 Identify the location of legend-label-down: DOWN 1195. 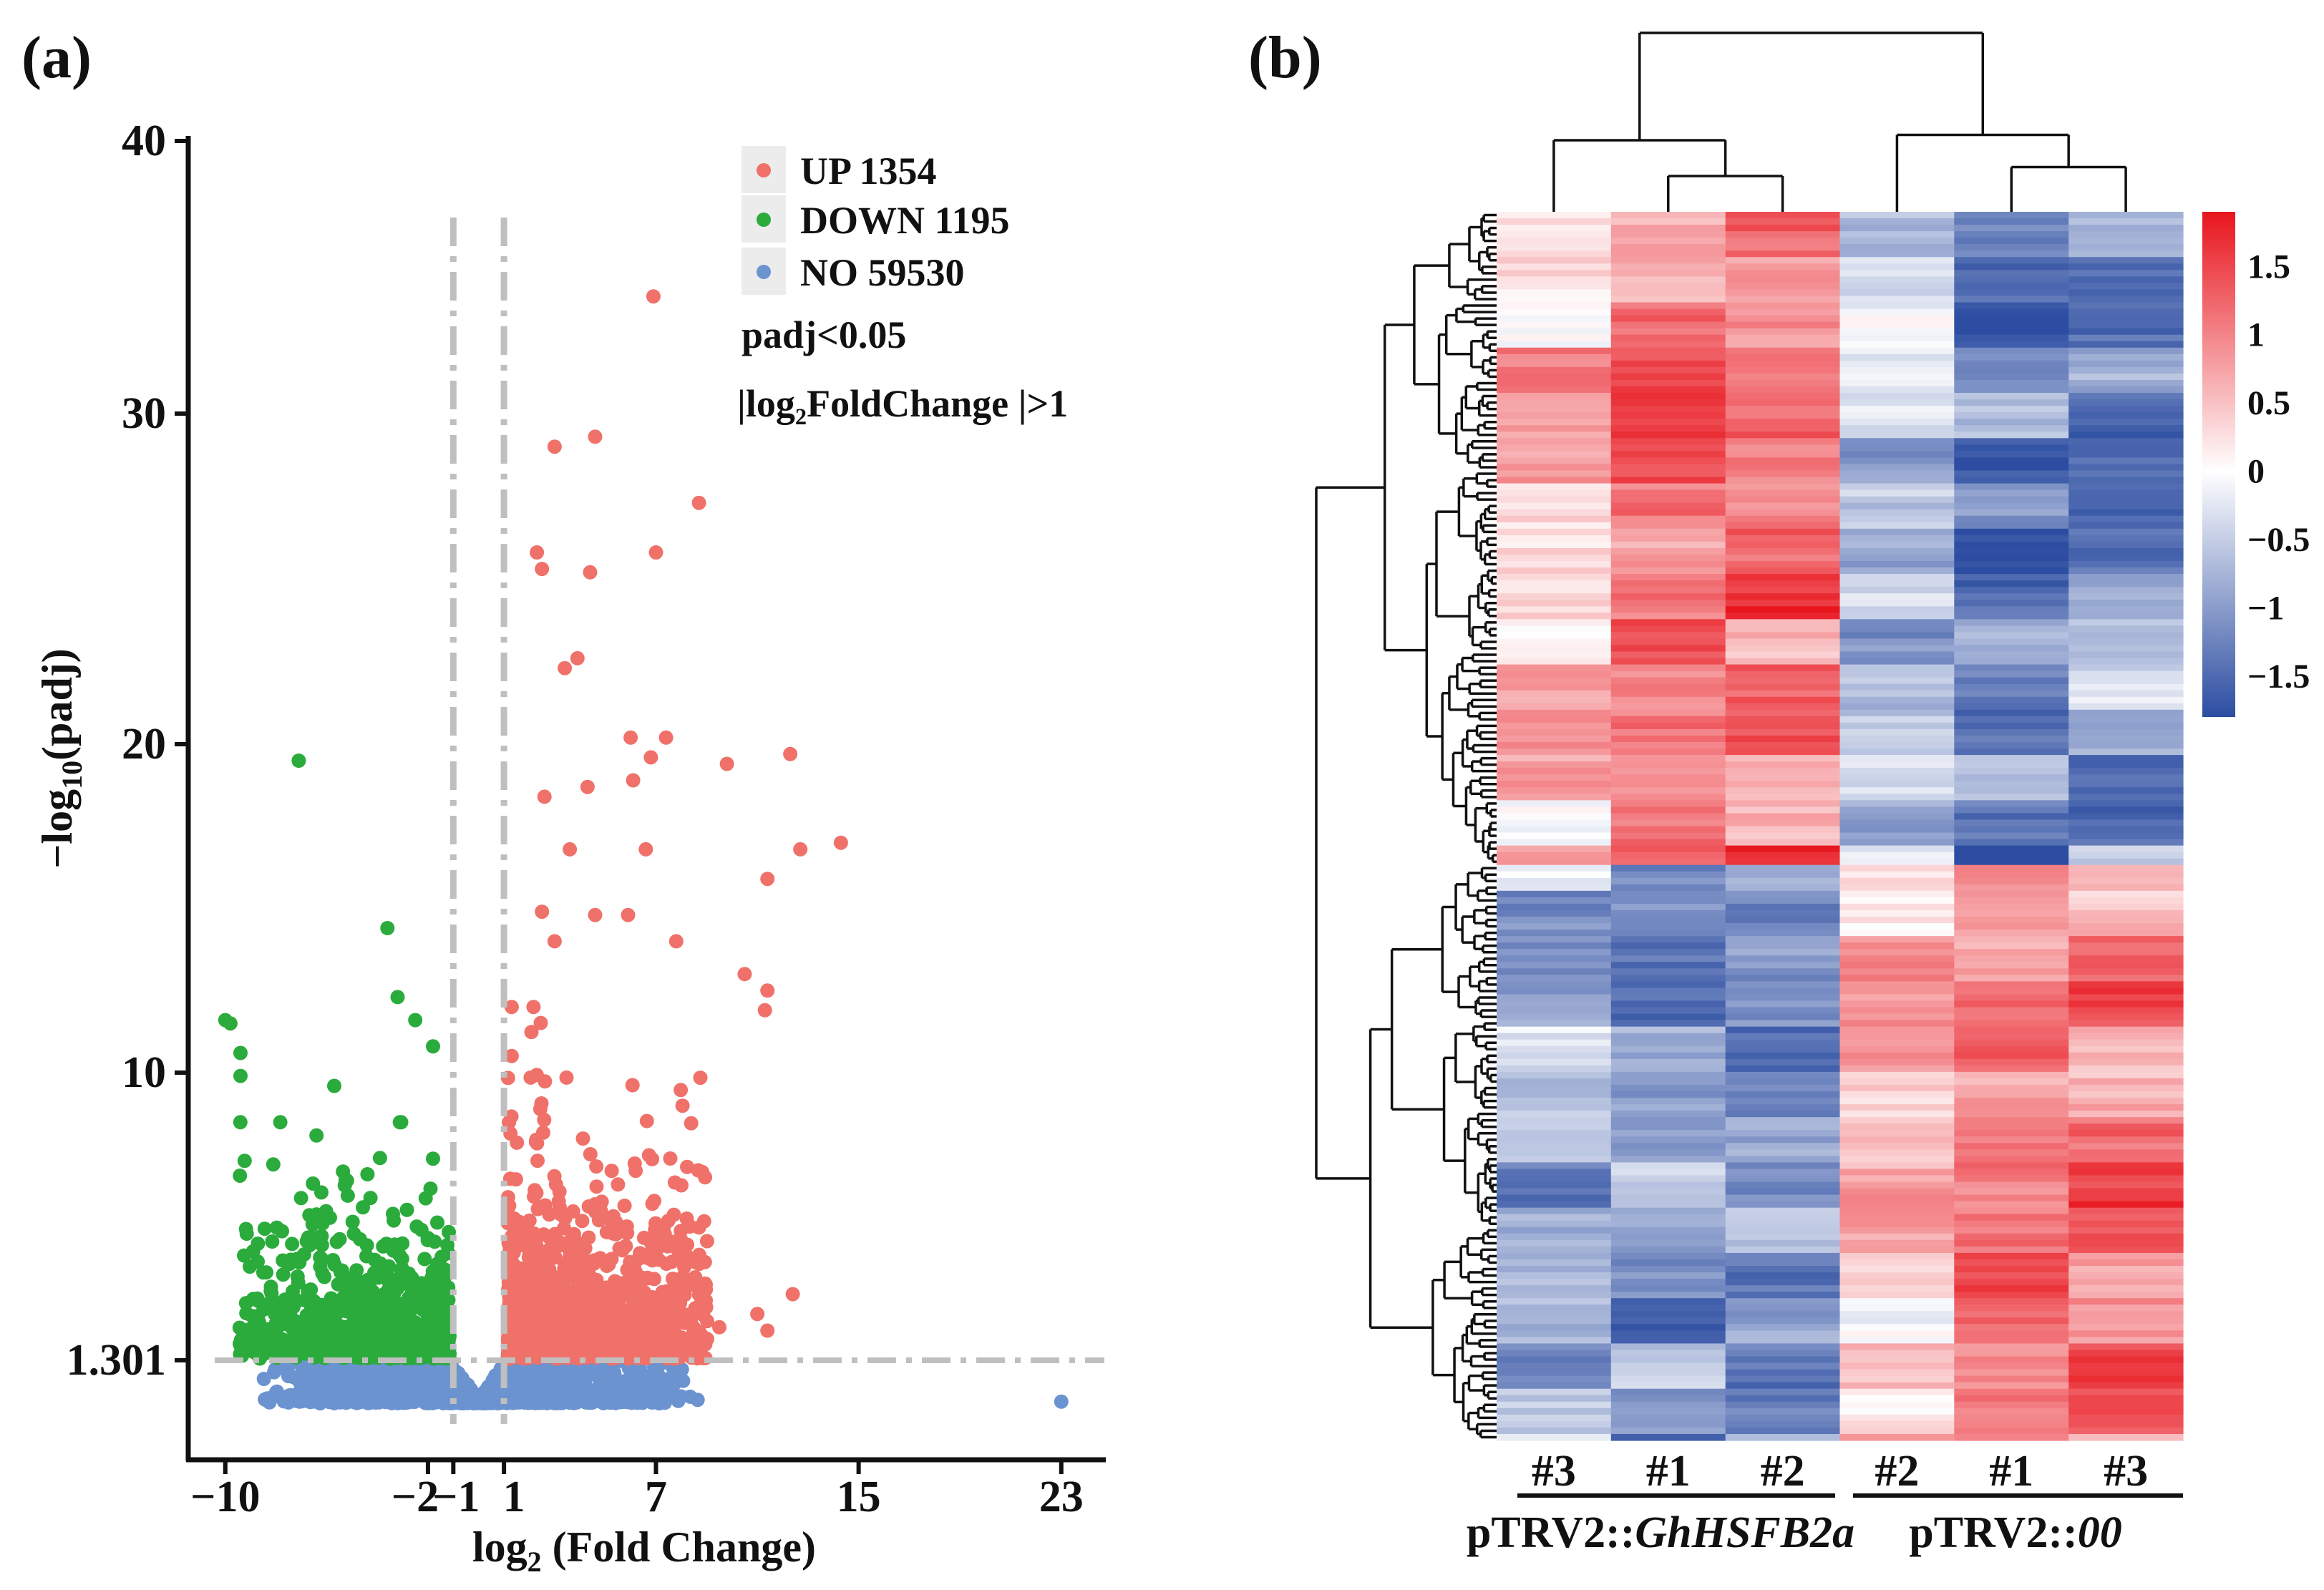
(905, 220).